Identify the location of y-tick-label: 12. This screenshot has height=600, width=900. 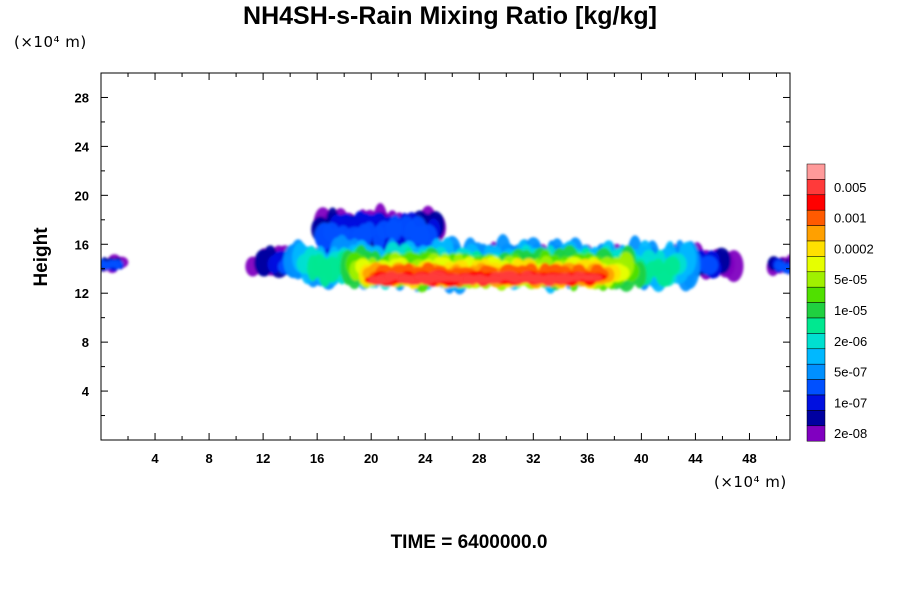
(82, 293).